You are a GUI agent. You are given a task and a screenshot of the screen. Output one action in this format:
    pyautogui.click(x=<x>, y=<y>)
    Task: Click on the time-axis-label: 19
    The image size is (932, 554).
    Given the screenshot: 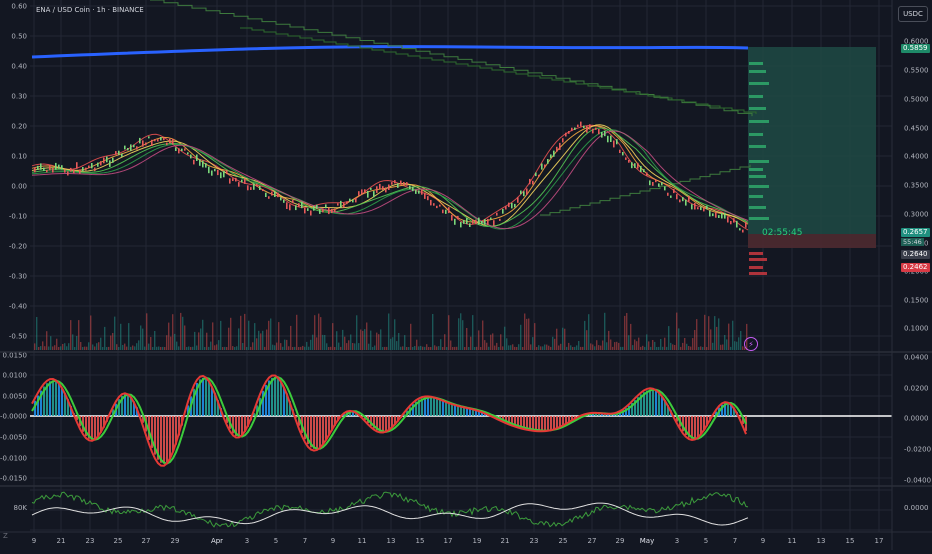 What is the action you would take?
    pyautogui.click(x=477, y=541)
    